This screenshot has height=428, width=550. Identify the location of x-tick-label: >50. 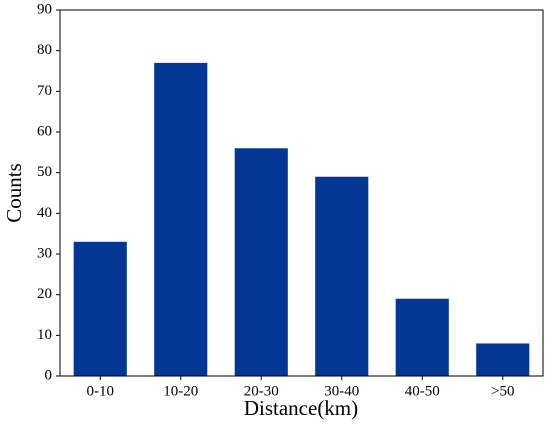
(502, 391).